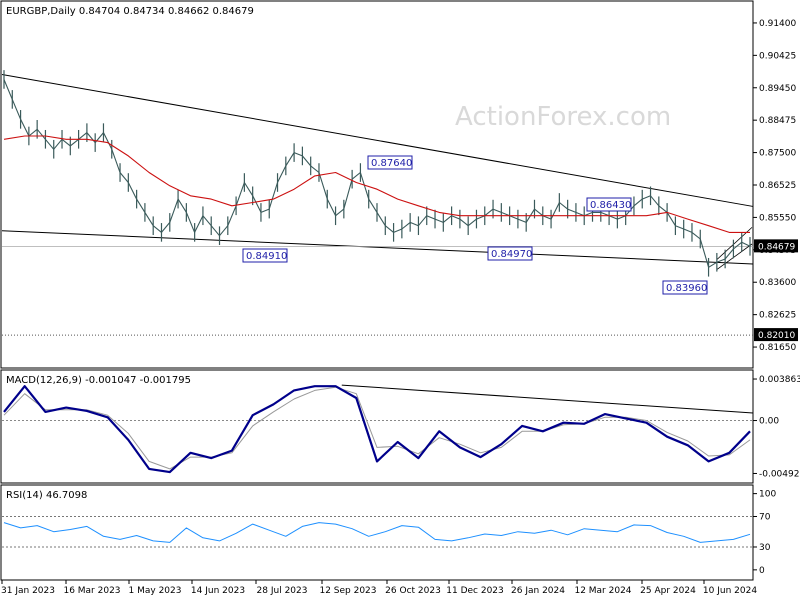 Image resolution: width=800 pixels, height=600 pixels. Describe the element at coordinates (413, 591) in the screenshot. I see `x-tick-label: 26 Oct 2023` at that location.